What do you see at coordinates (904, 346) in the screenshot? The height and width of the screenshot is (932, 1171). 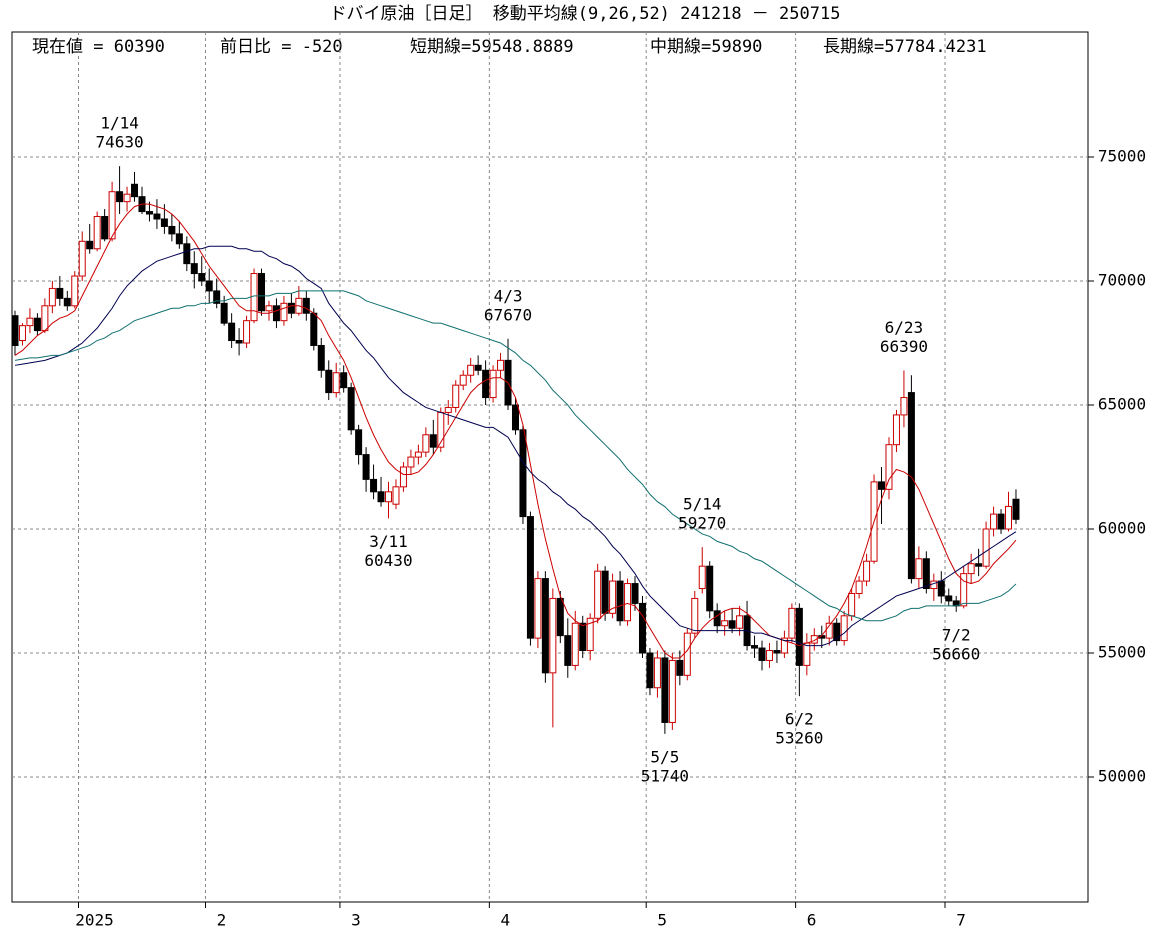 I see `annotation-value: 66390` at bounding box center [904, 346].